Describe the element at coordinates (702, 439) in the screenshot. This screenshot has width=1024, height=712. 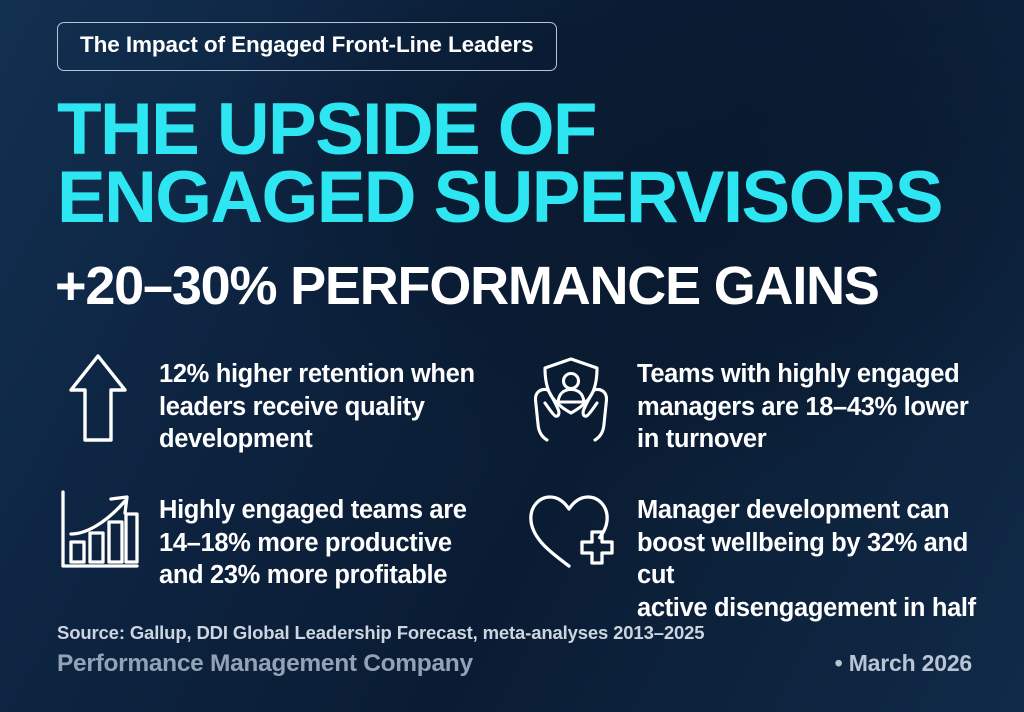
I see `stat-line: in turnover` at that location.